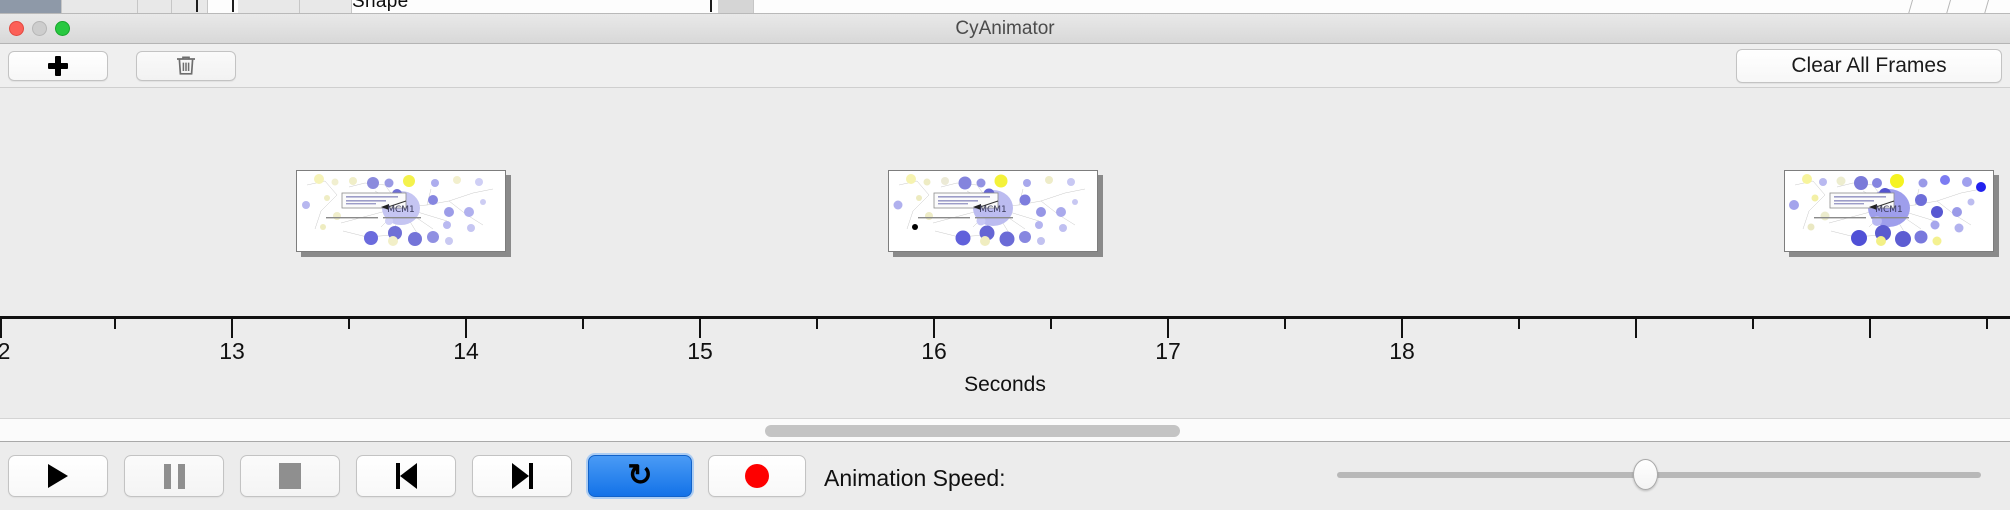  I want to click on timeline-scrollbar-track, so click(1005, 430).